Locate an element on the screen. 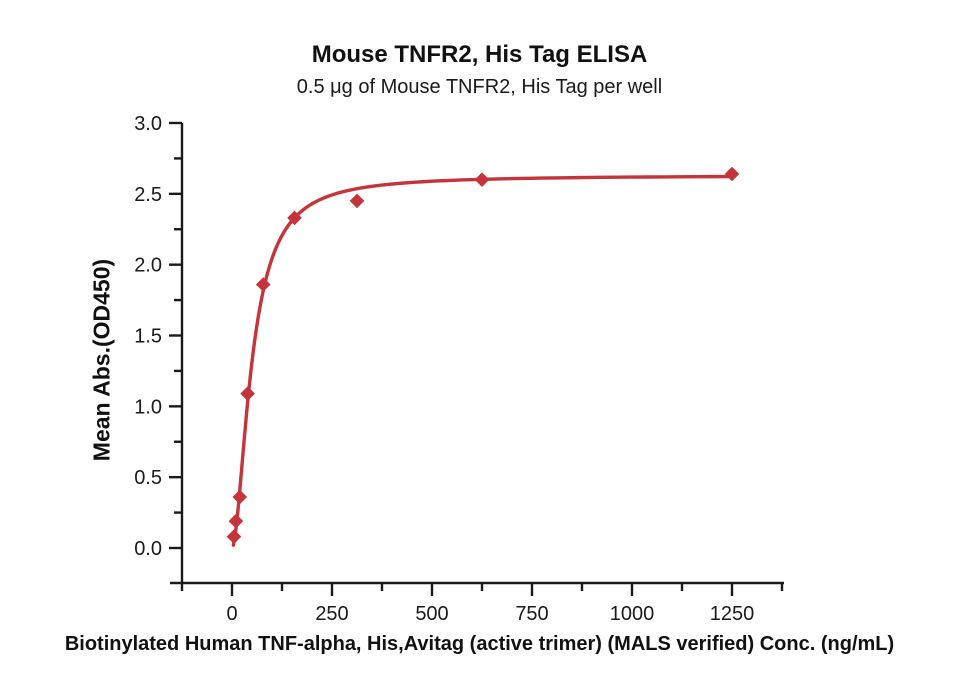  x-tick-label: 0 is located at coordinates (231, 614).